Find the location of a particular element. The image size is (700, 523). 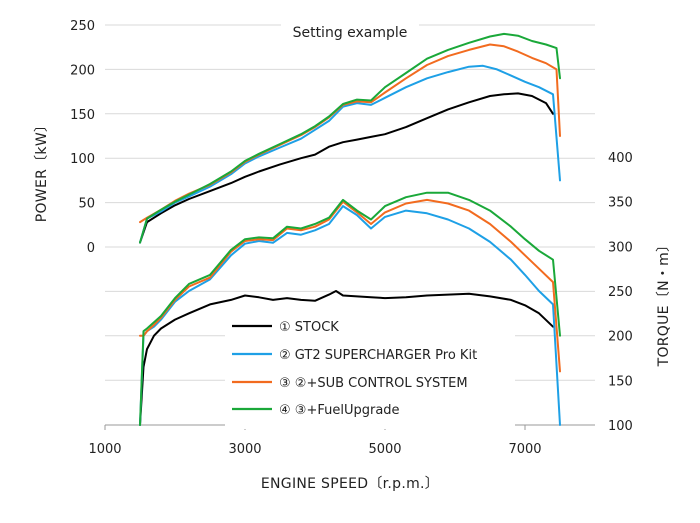

y-right-tick-label: 150 is located at coordinates (620, 381).